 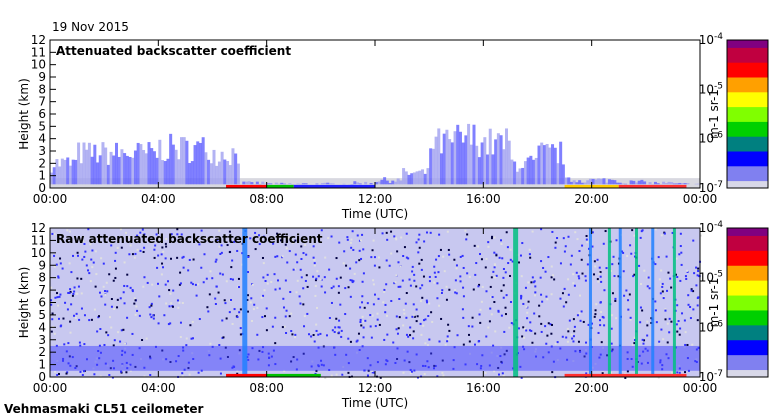 What do you see at coordinates (578, 181) in the screenshot?
I see `heatmap-column` at bounding box center [578, 181].